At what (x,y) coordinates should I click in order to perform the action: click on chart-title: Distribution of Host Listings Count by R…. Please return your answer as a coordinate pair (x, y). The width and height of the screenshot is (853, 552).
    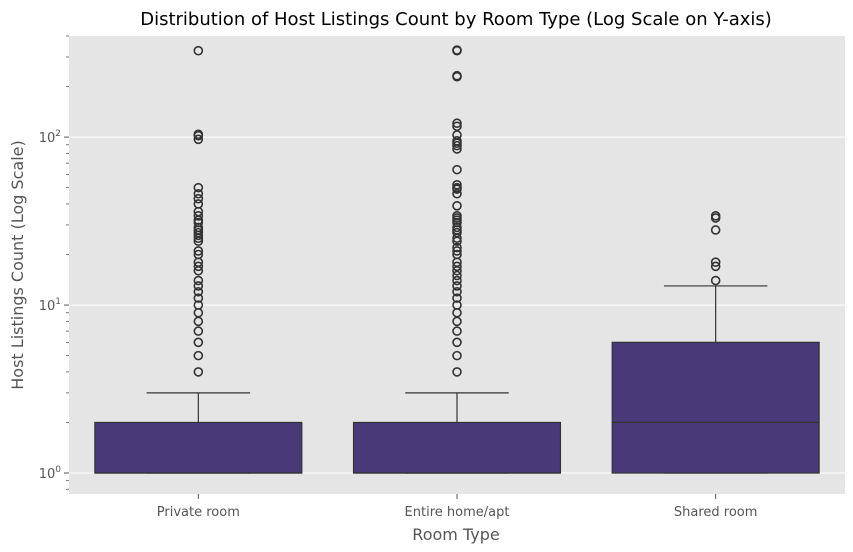
    Looking at the image, I should click on (456, 19).